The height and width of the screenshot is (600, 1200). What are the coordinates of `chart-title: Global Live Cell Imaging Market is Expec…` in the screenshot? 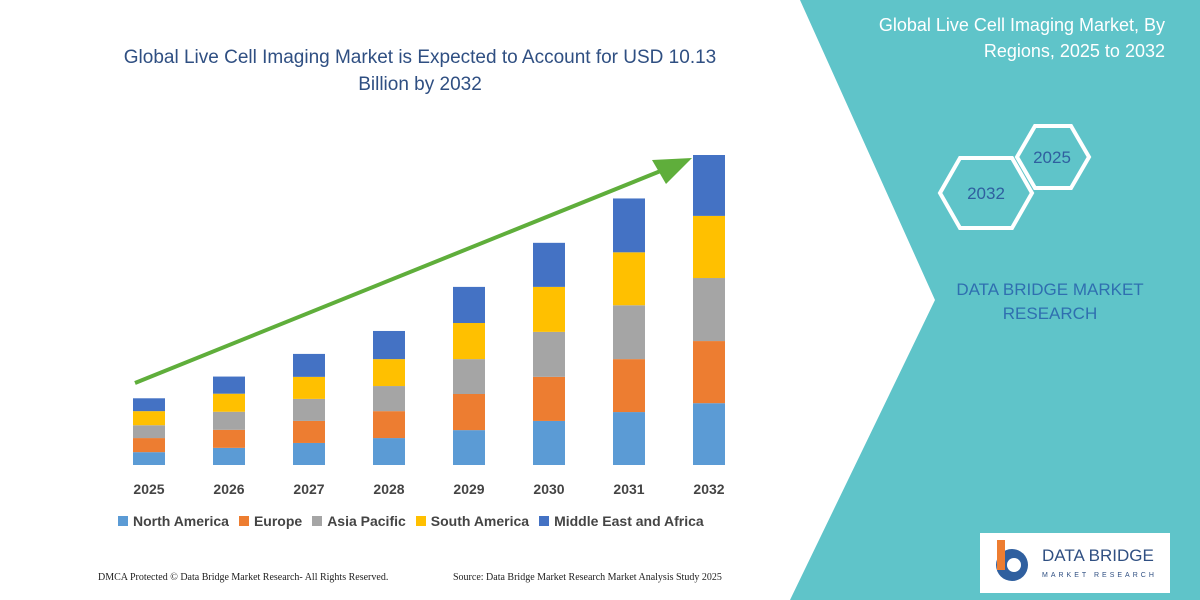 It's located at (420, 71).